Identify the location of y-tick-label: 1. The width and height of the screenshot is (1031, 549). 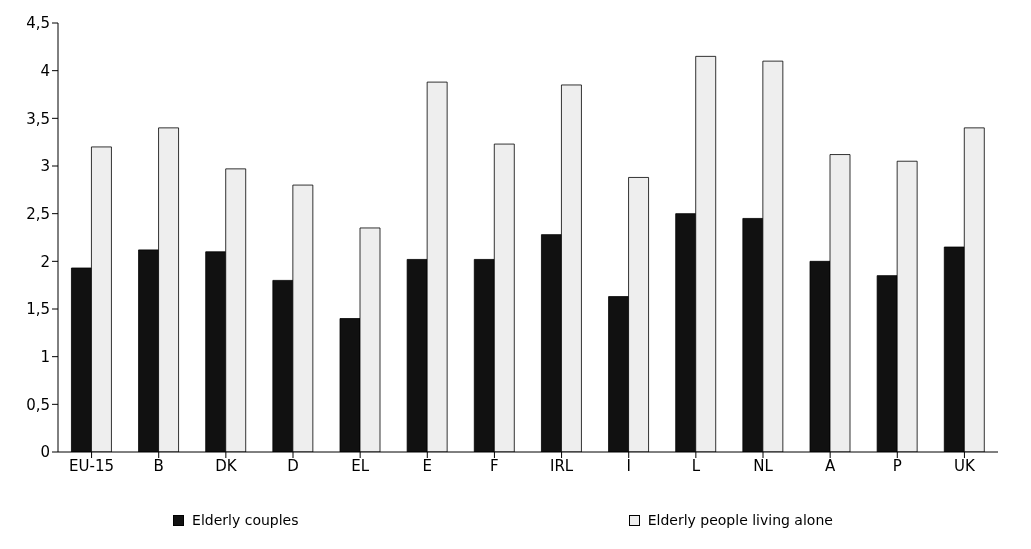
(45, 356).